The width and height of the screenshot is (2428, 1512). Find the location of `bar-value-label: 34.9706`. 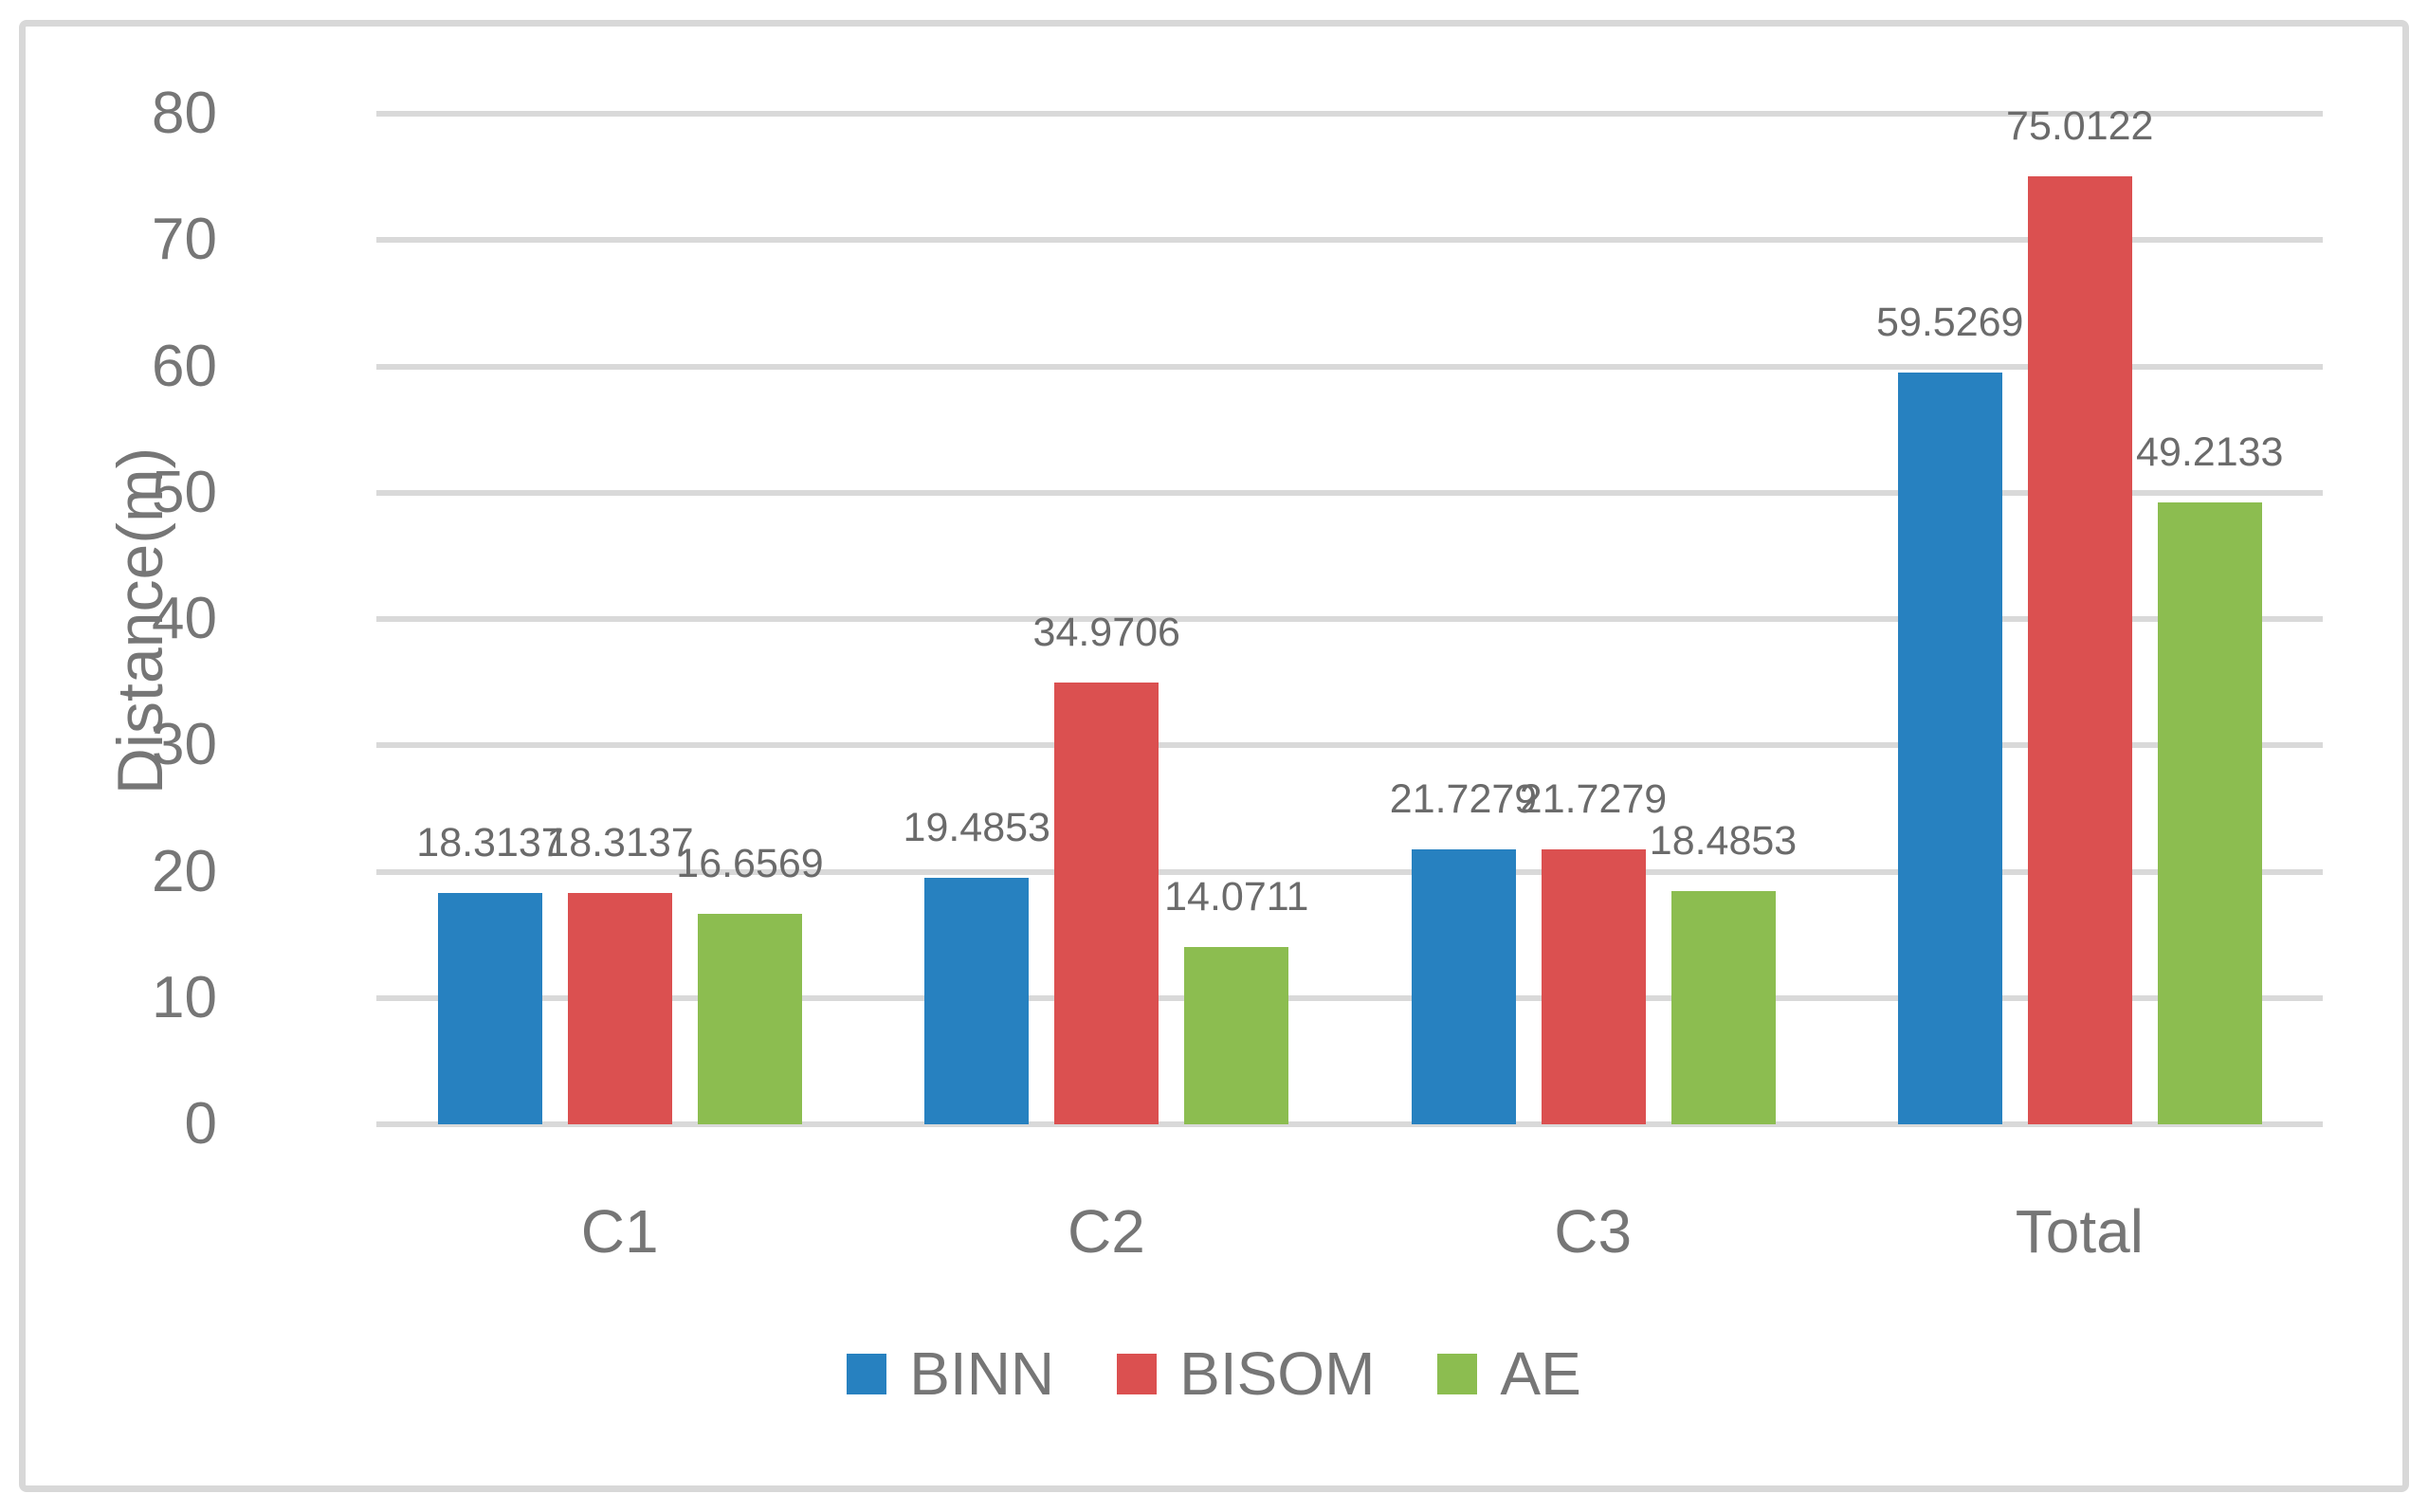

bar-value-label: 34.9706 is located at coordinates (1106, 633).